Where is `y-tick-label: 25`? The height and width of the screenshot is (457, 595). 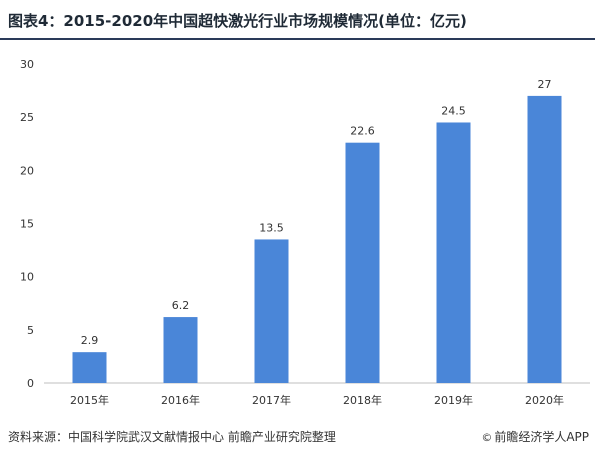 y-tick-label: 25 is located at coordinates (27, 117).